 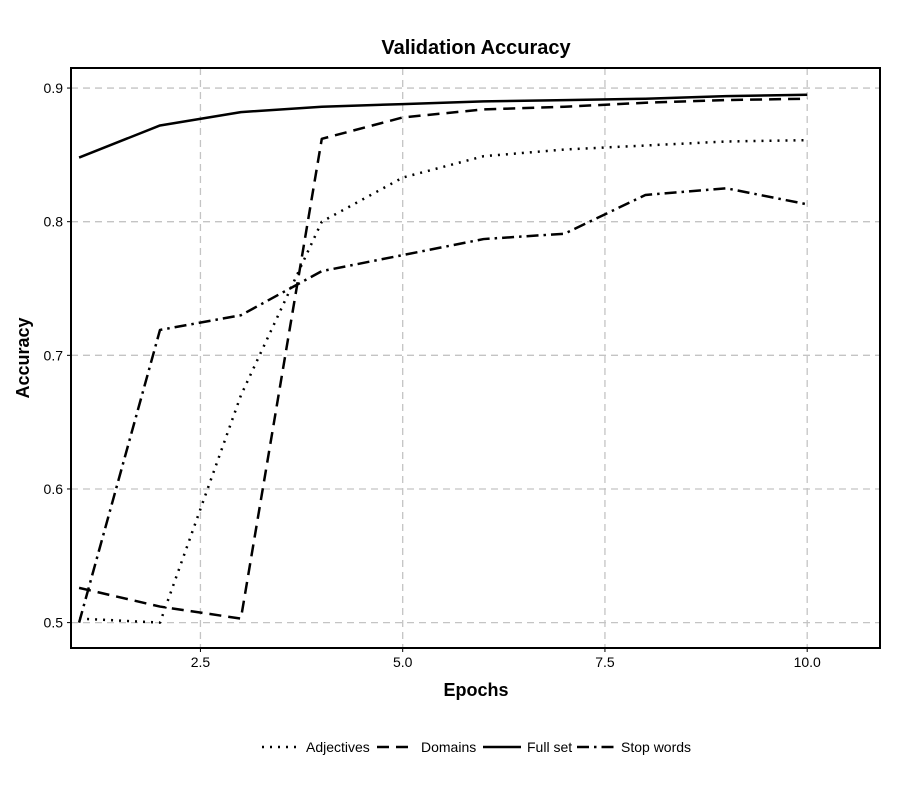 I want to click on legend-label: Adjectives, so click(x=338, y=747).